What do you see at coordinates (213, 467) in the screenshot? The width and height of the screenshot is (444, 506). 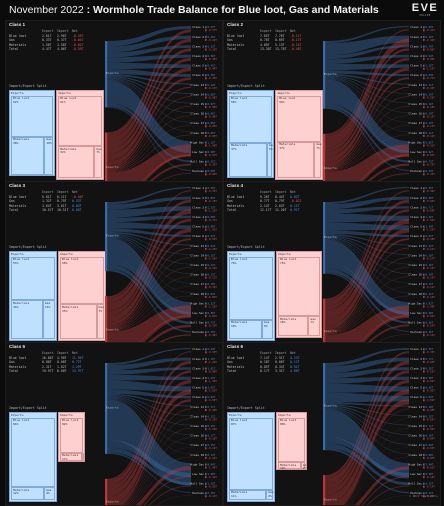 I see `dest-import-value: -1.45T` at bounding box center [213, 467].